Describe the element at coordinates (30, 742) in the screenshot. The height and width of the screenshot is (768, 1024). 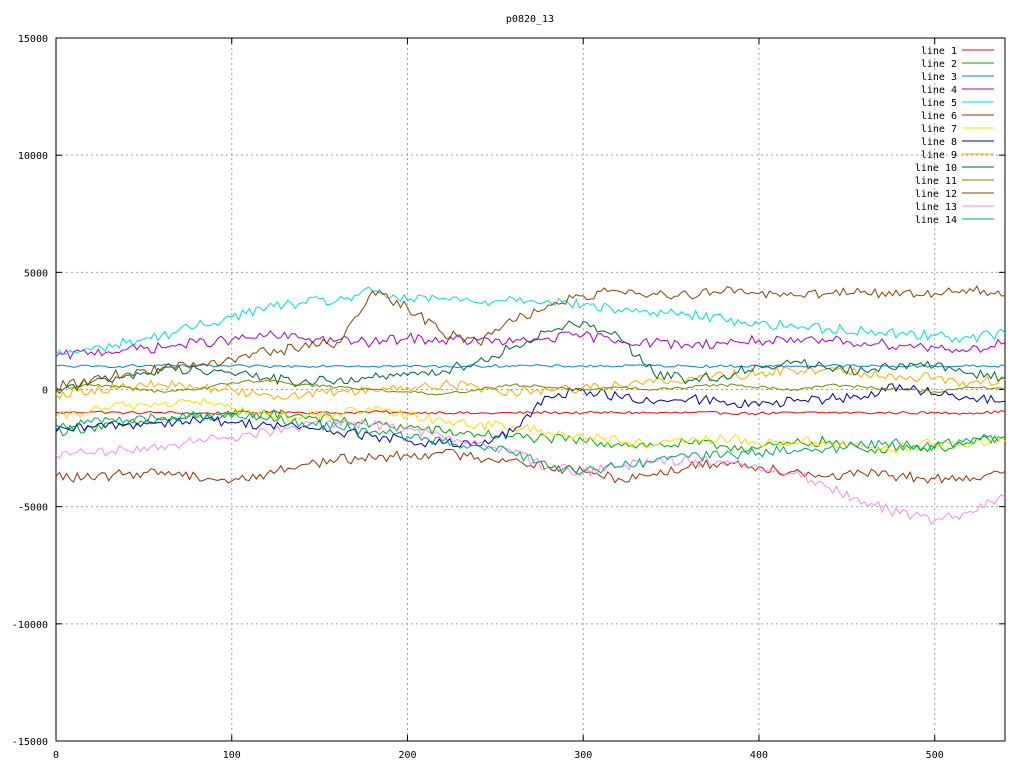
I see `y-tick-label: -15000` at that location.